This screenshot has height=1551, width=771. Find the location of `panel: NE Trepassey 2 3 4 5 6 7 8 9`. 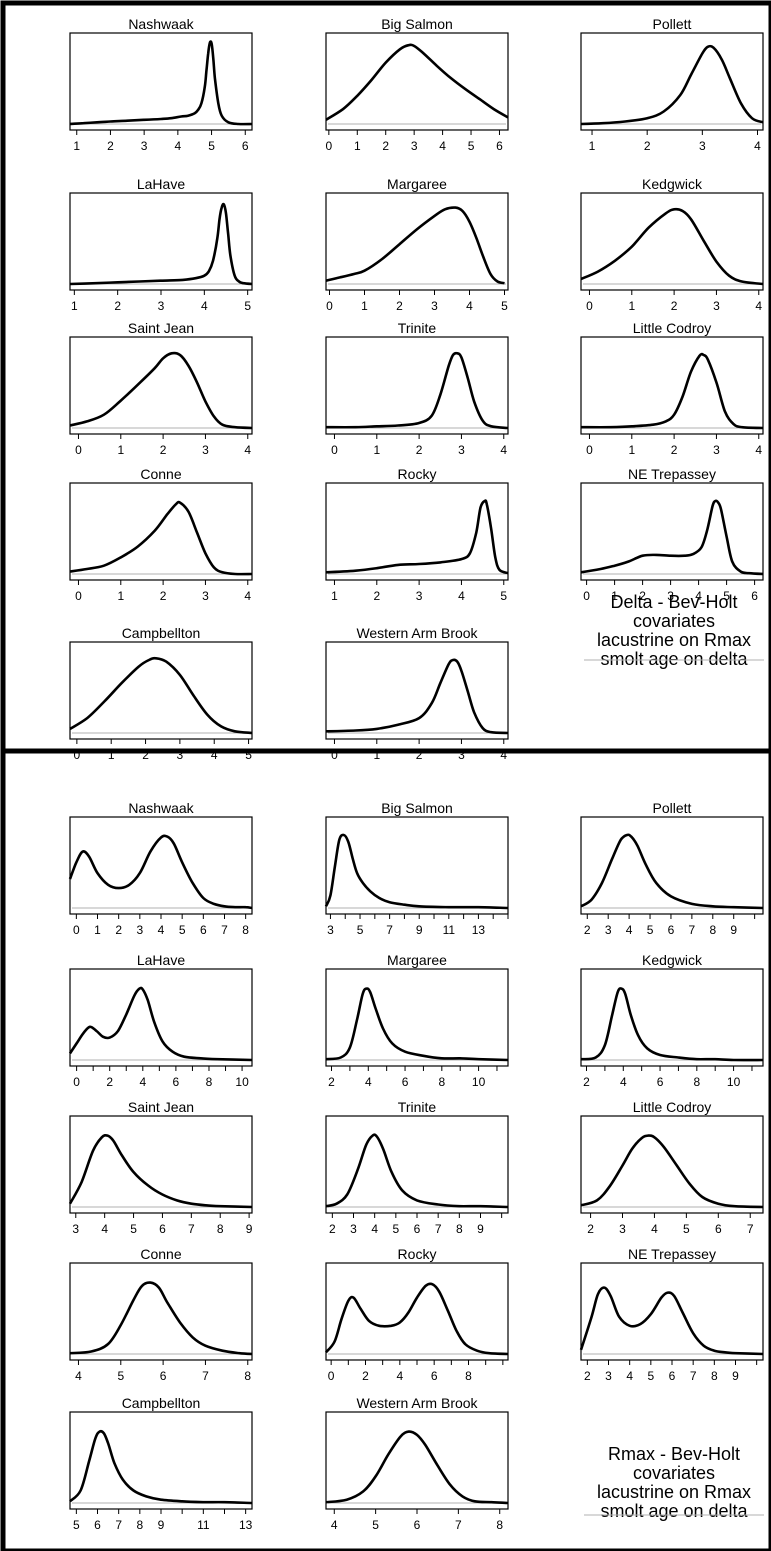

panel: NE Trepassey 2 3 4 5 6 7 8 9 is located at coordinates (671, 1314).